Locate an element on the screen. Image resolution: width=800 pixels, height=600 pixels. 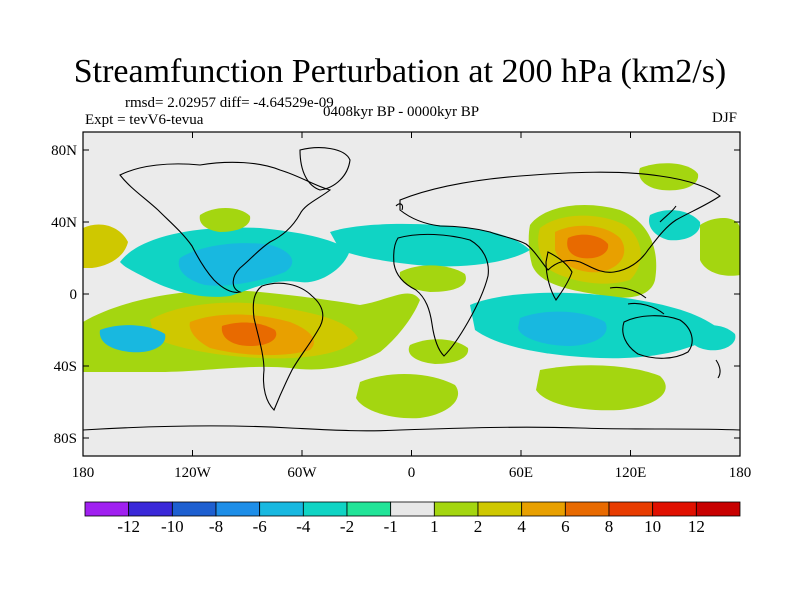
anomaly-core-red-south-pacific is located at coordinates (249, 334).